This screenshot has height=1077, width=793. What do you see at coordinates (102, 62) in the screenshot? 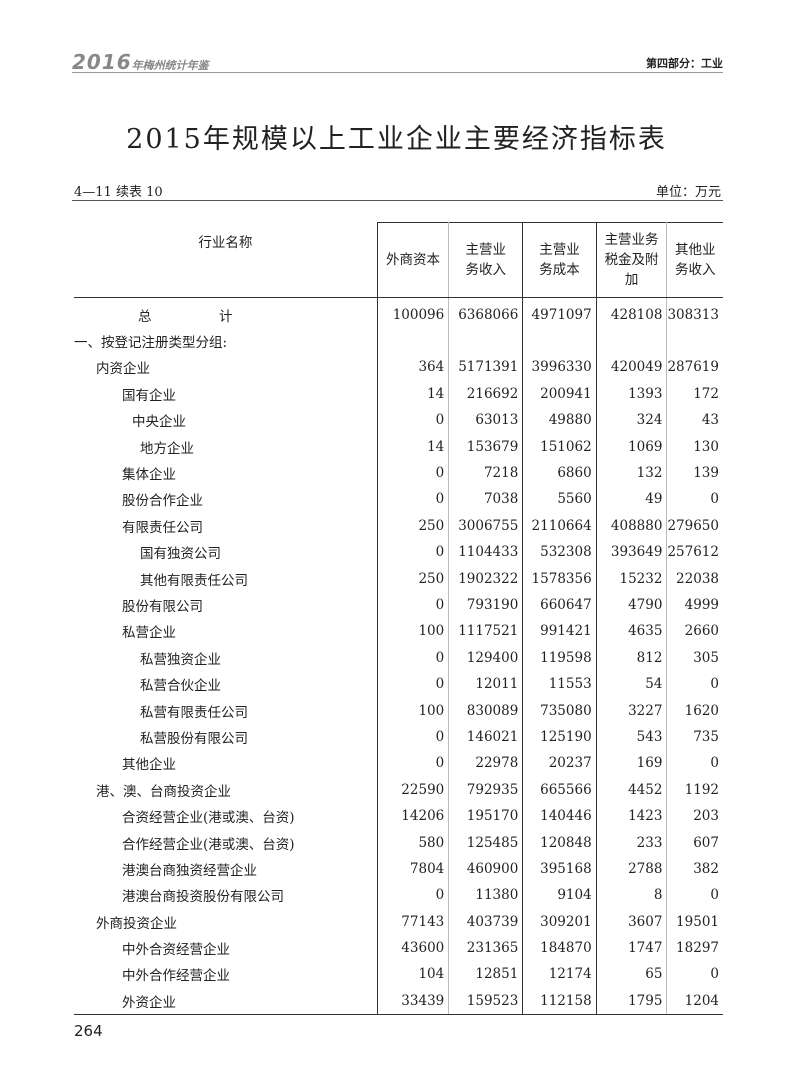
I see `running-header-year: 2016` at bounding box center [102, 62].